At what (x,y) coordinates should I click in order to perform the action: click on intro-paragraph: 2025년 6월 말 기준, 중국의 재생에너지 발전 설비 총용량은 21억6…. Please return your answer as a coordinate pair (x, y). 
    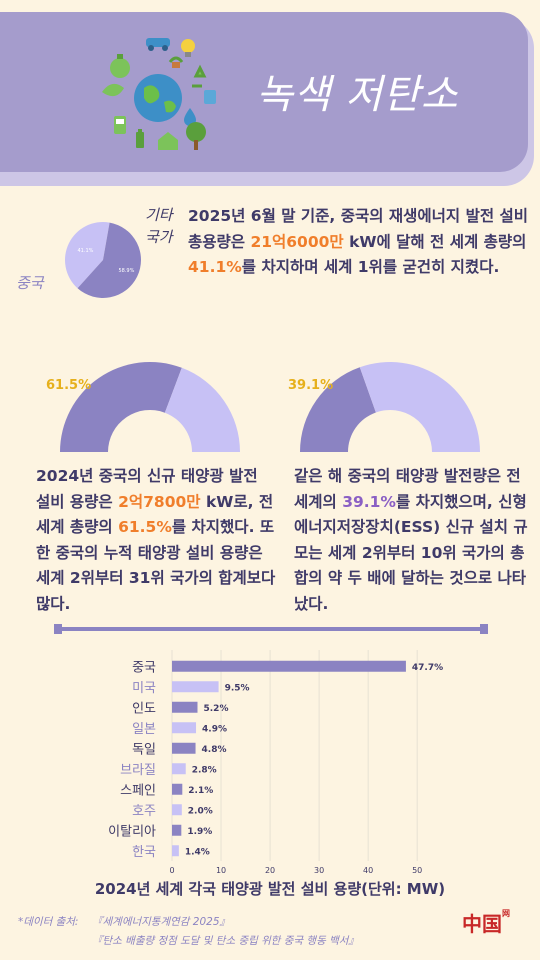
    Looking at the image, I should click on (359, 242).